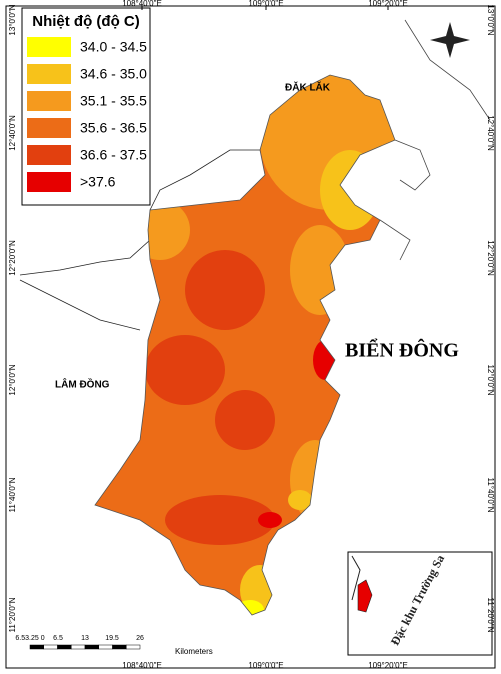 The width and height of the screenshot is (501, 674). Describe the element at coordinates (113, 74) in the screenshot. I see `legend-label: 34.6 - 35.0` at that location.